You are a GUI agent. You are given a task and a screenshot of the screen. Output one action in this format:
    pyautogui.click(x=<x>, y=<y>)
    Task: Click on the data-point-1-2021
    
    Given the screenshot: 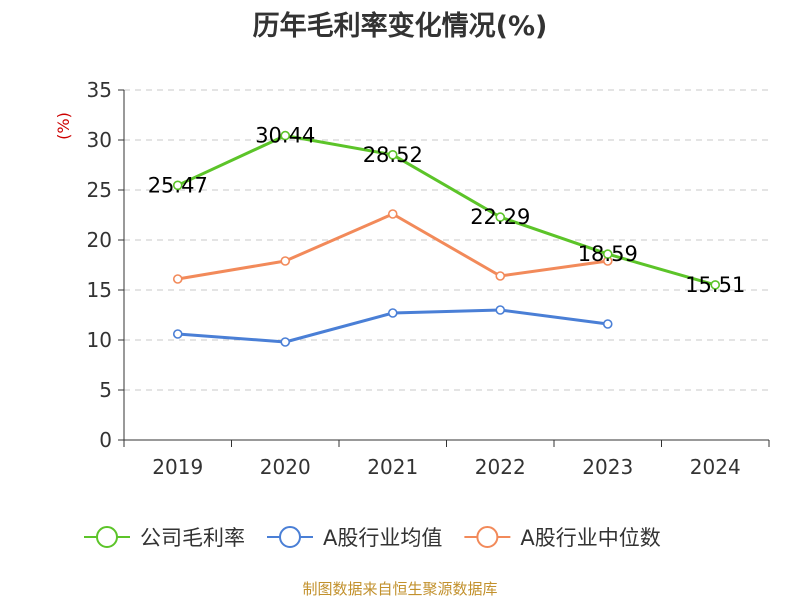 What is the action you would take?
    pyautogui.click(x=392, y=155)
    